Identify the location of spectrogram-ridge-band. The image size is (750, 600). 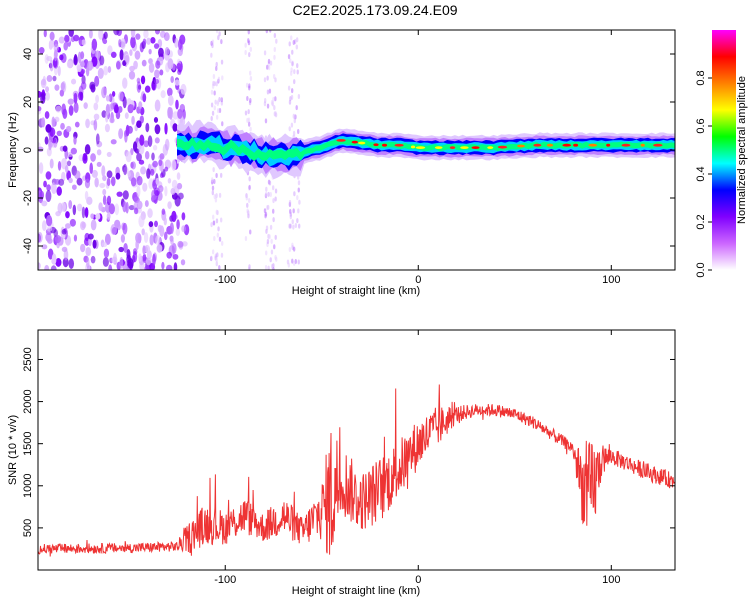
(426, 149).